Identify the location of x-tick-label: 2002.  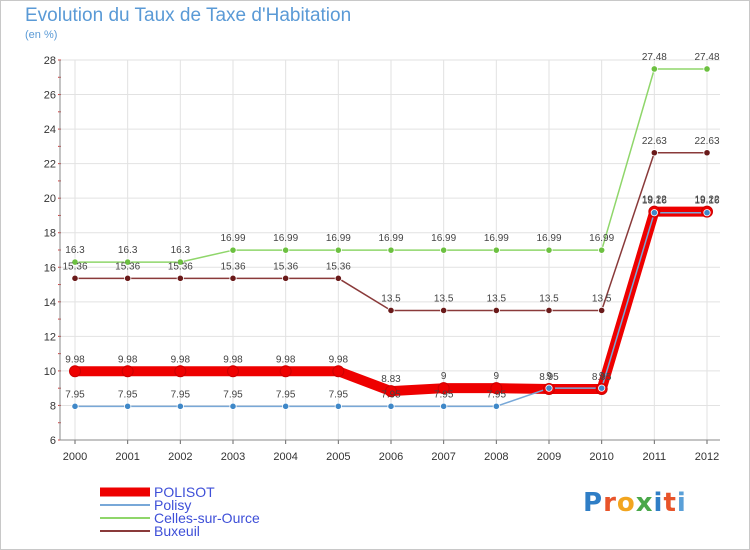
(180, 457).